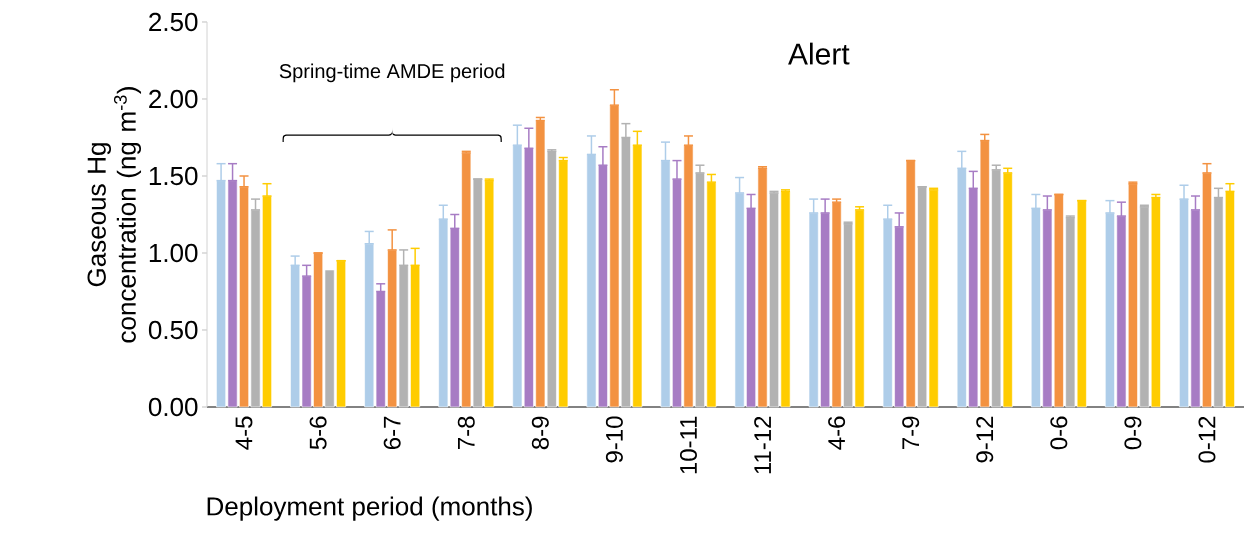 This screenshot has width=1244, height=545. What do you see at coordinates (369, 508) in the screenshot?
I see `x-axis-title: Deployment period (months)` at bounding box center [369, 508].